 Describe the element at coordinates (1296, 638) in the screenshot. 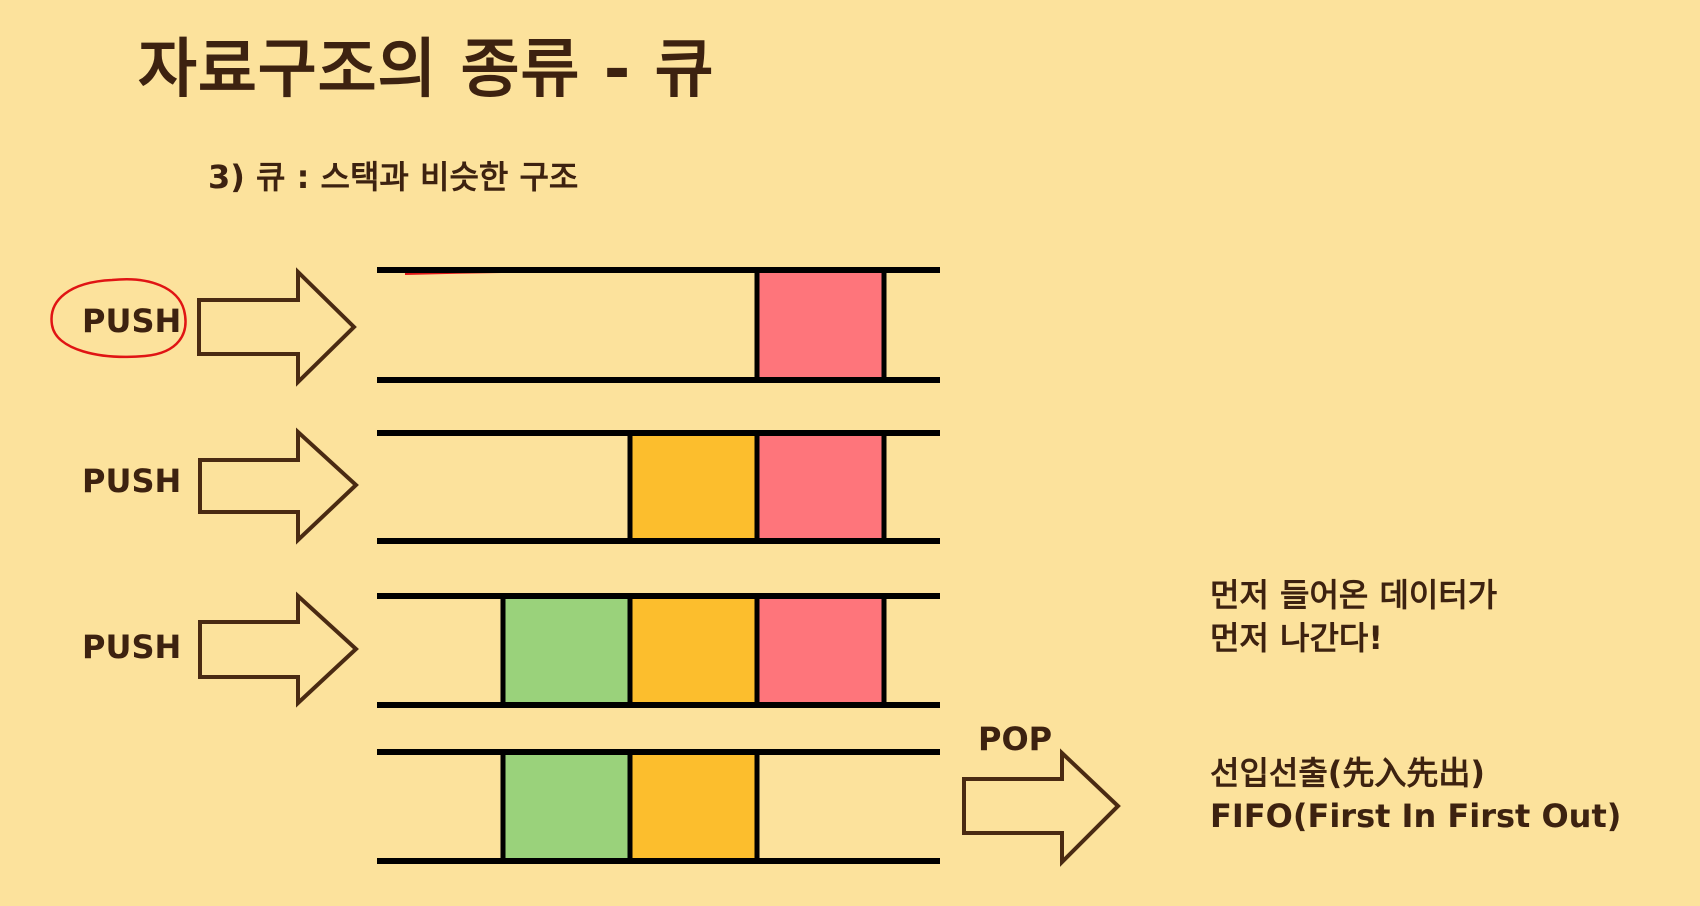

I see `note-line-2: 먼저 나간다!` at that location.